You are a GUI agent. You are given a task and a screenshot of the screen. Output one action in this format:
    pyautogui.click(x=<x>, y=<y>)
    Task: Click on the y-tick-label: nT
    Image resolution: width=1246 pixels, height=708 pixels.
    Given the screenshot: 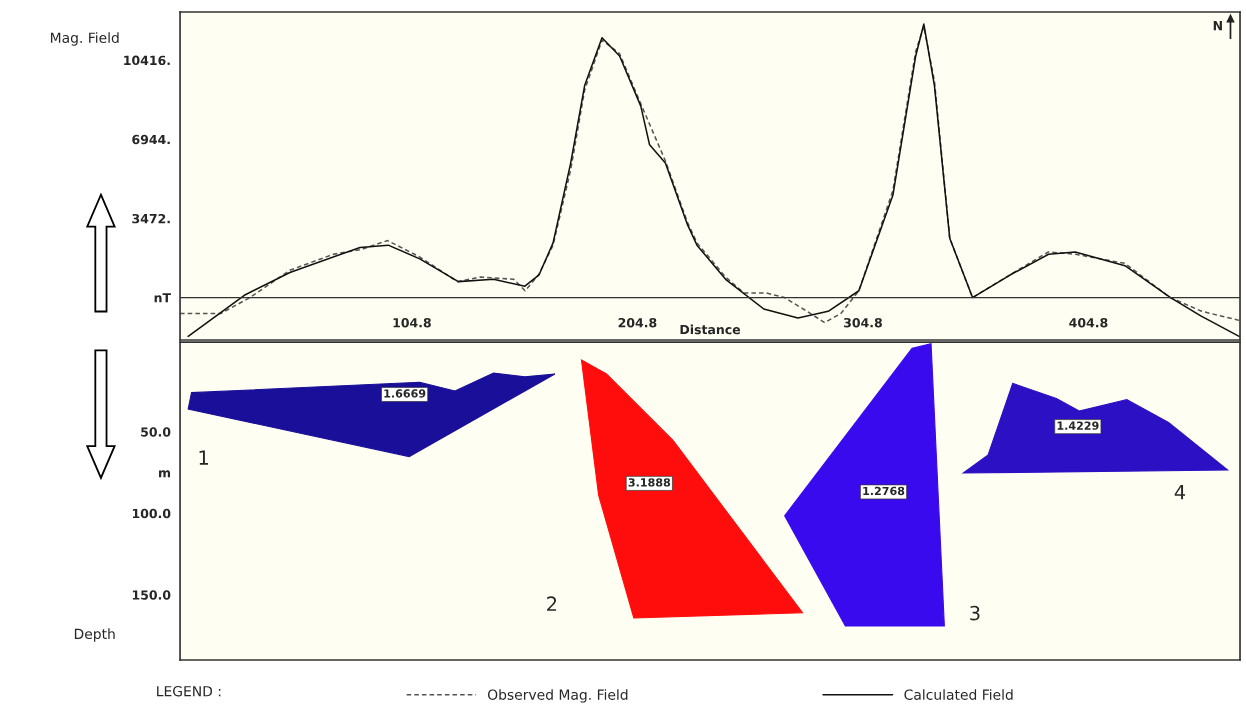 What is the action you would take?
    pyautogui.click(x=162, y=298)
    